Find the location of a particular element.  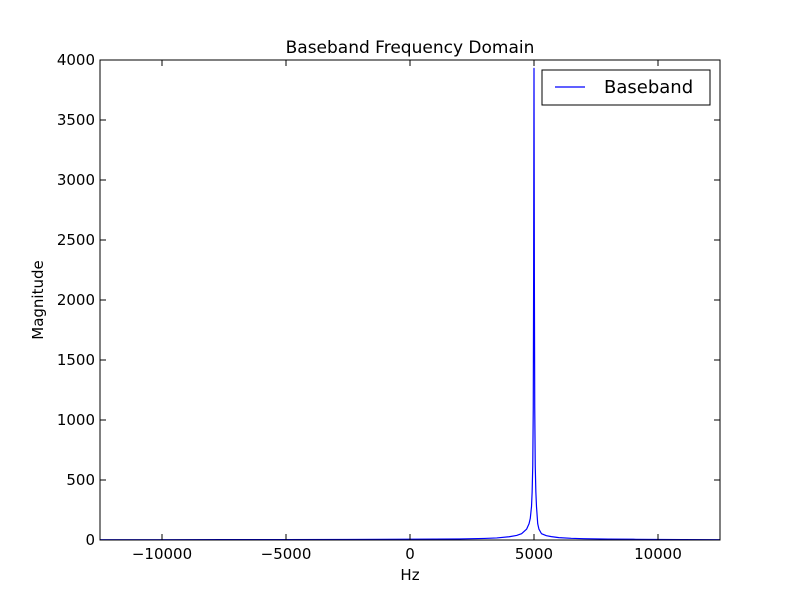

y-tick-label: 0 is located at coordinates (90, 540).